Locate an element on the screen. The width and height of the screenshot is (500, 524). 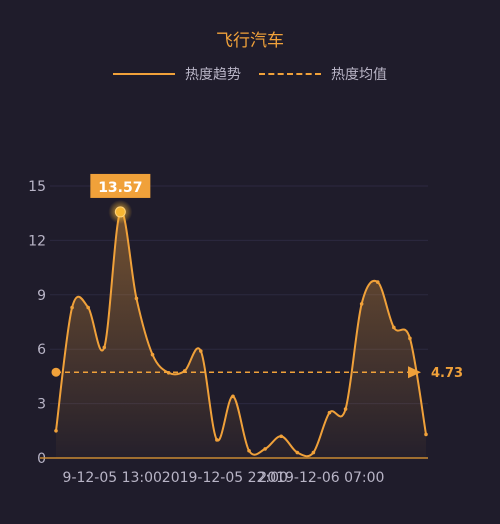
average-arrow-icon is located at coordinates (414, 372).